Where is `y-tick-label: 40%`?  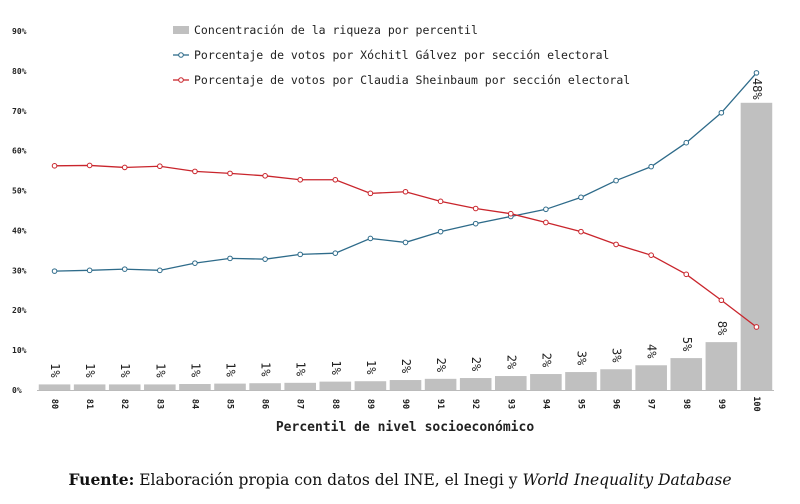
y-tick-label: 40% is located at coordinates (19, 230).